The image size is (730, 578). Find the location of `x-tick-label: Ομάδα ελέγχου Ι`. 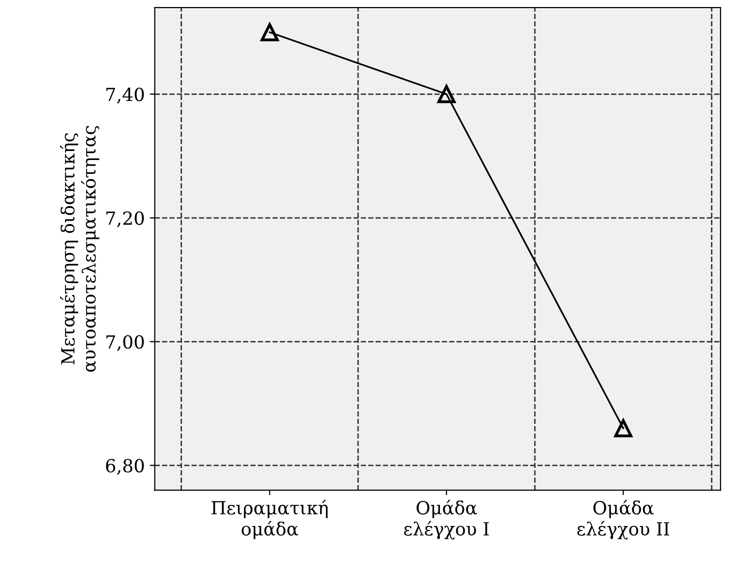

x-tick-label: Ομάδα ελέγχου Ι is located at coordinates (446, 520).